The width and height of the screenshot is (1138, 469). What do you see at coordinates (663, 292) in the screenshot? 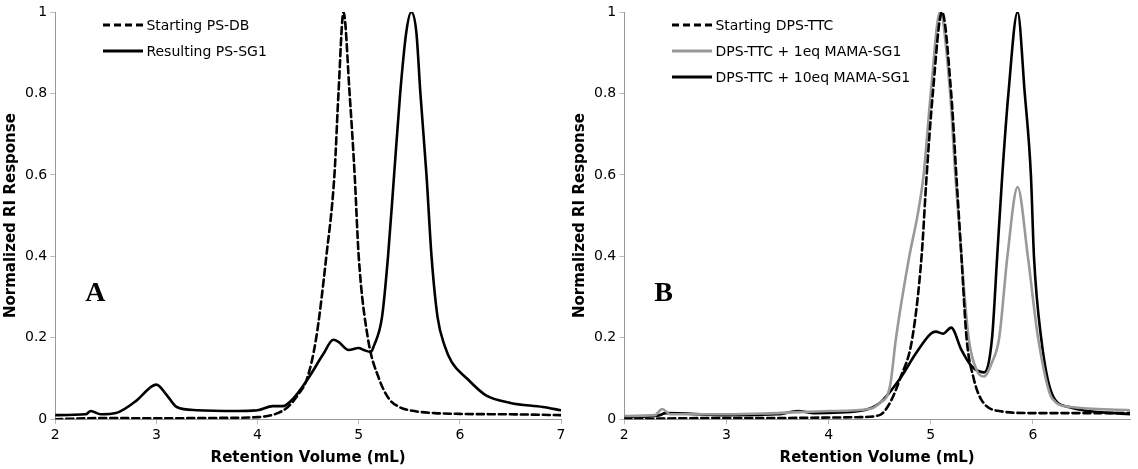
I see `annotation: B` at bounding box center [663, 292].